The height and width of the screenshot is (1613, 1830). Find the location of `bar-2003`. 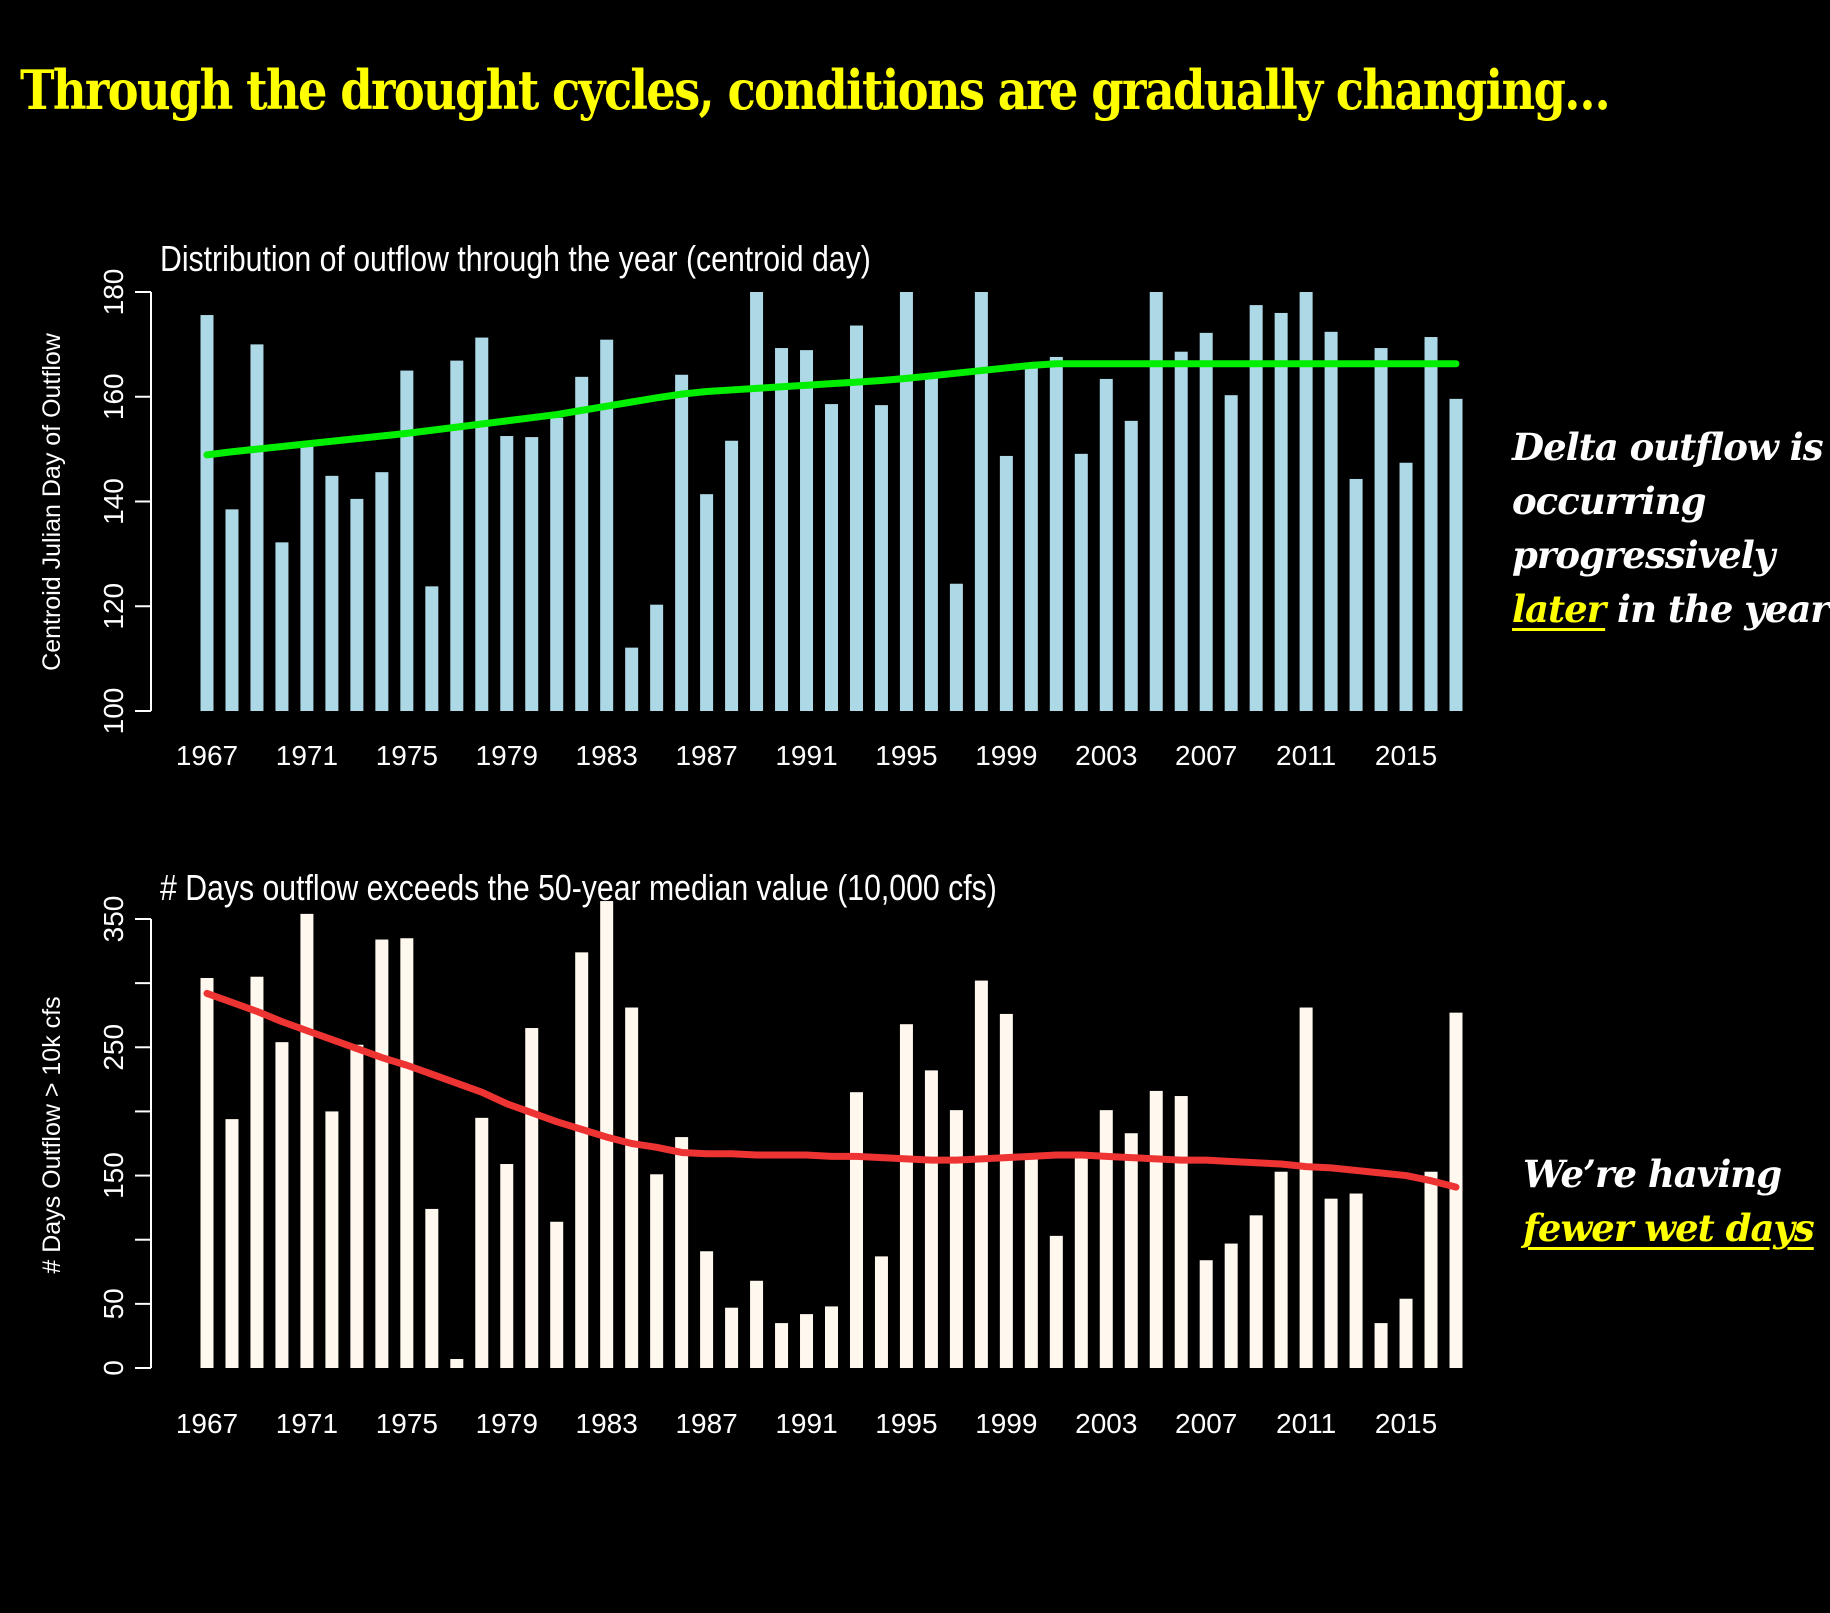

bar-2003 is located at coordinates (1106, 544).